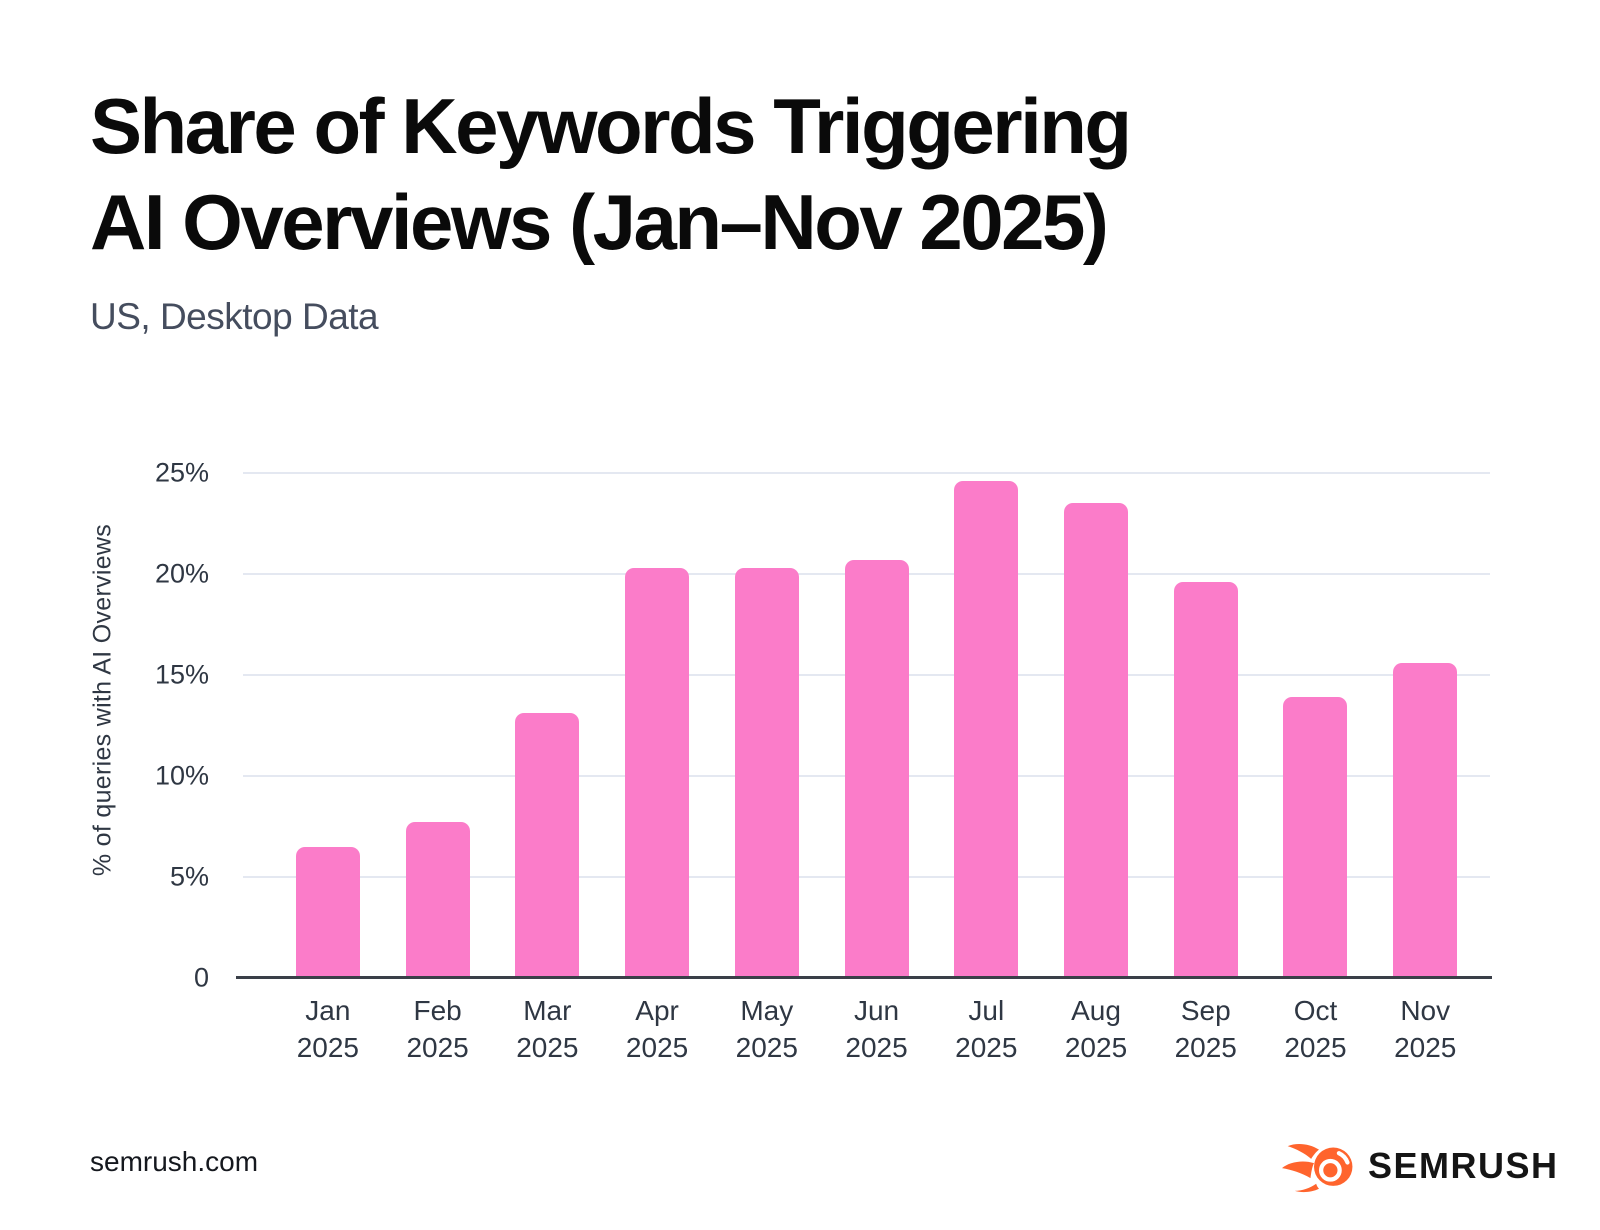 This screenshot has height=1230, width=1600. I want to click on y-axis-tick-0: 0, so click(201, 977).